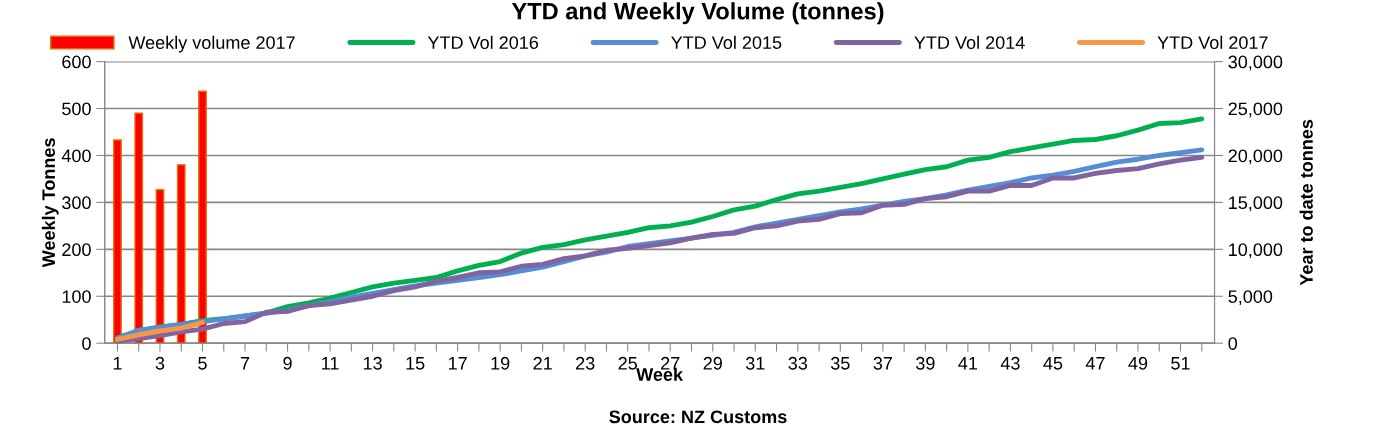 The height and width of the screenshot is (440, 1396). Describe the element at coordinates (542, 363) in the screenshot. I see `x-tick-label: 21` at that location.